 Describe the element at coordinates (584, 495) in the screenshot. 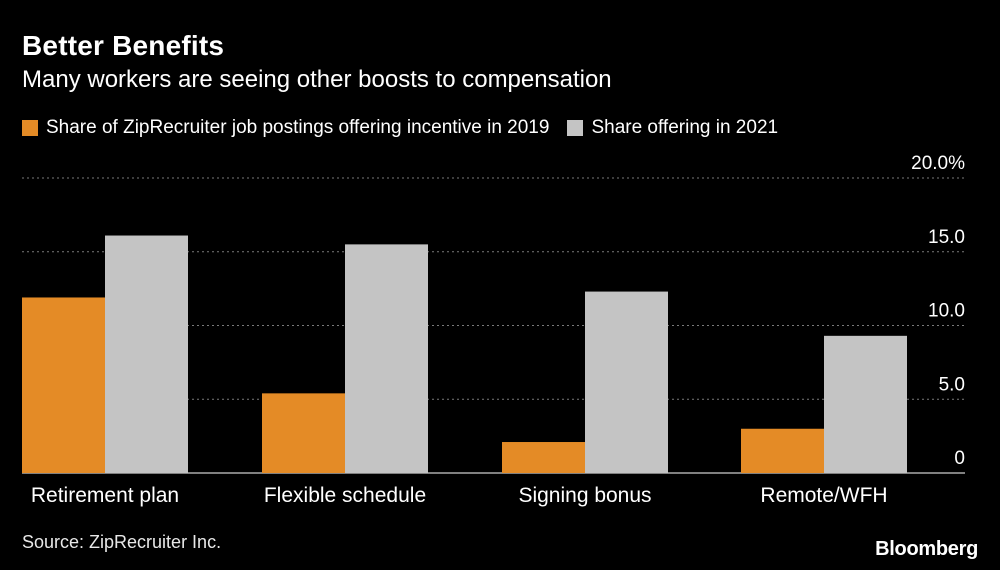

I see `x-tick-label-2: Signing bonus` at that location.